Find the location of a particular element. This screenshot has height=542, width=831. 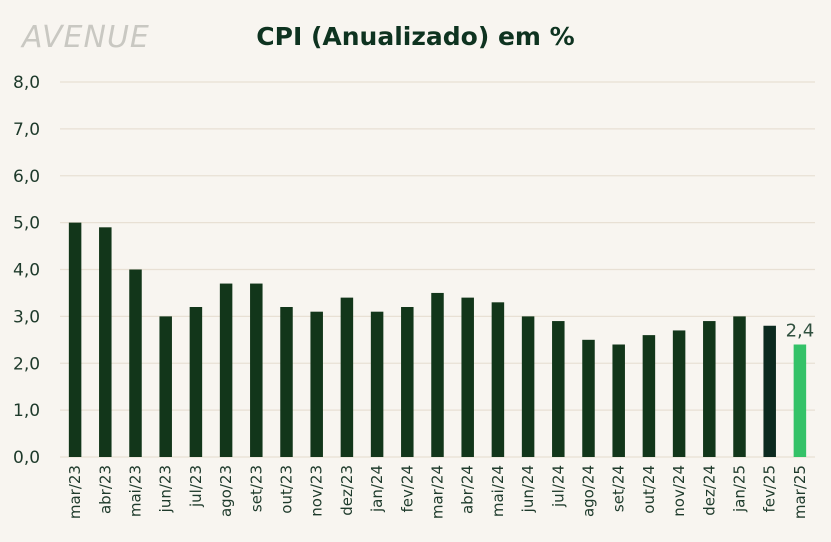

y-tick-label: 6,0 is located at coordinates (26, 177).